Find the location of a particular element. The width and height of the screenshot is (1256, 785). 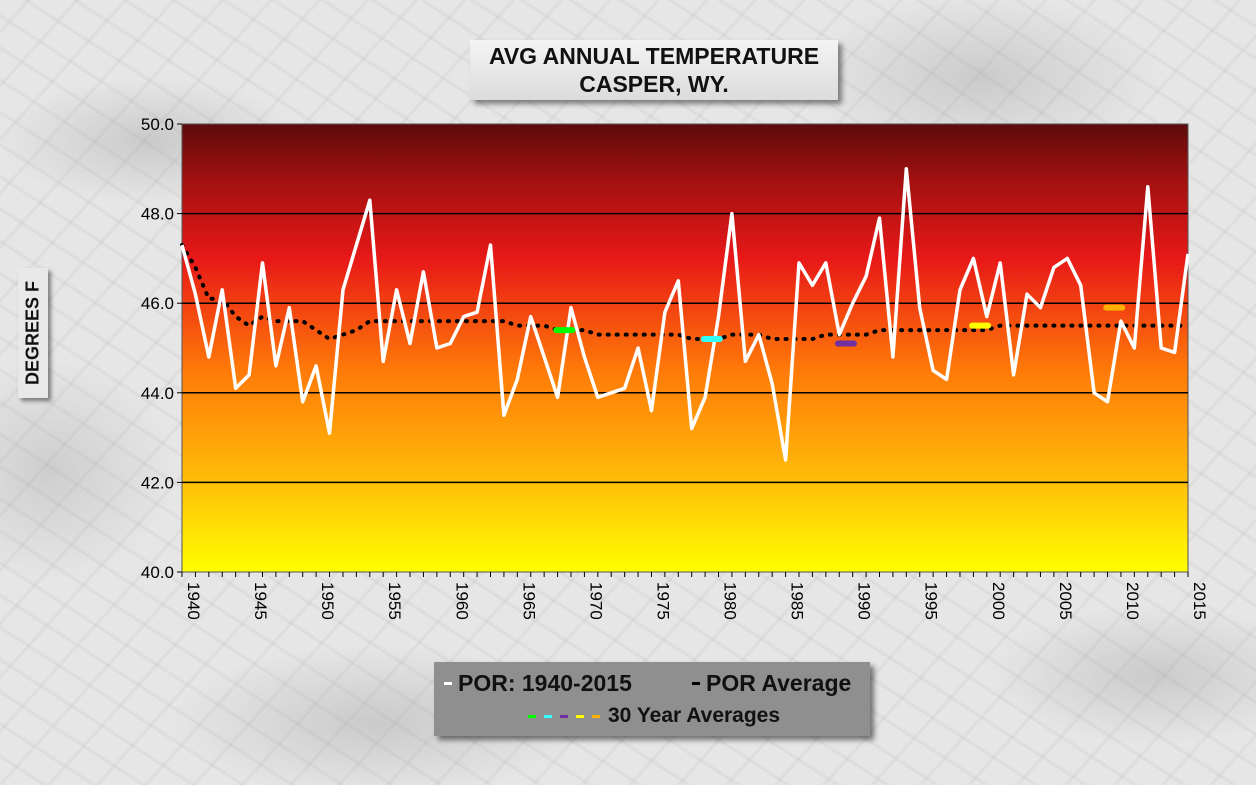

legend-avg-label: POR Average is located at coordinates (779, 683).